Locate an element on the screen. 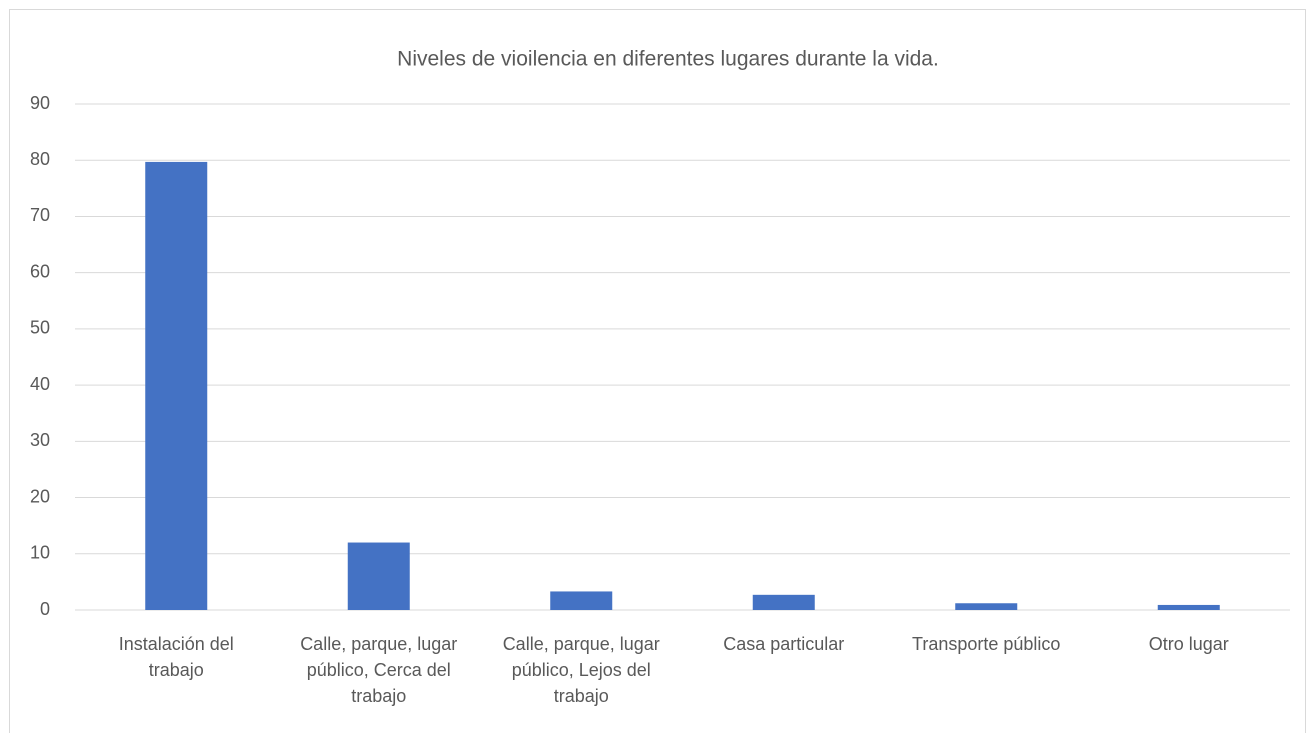  x-tick-label: Otro lugar is located at coordinates (1188, 644).